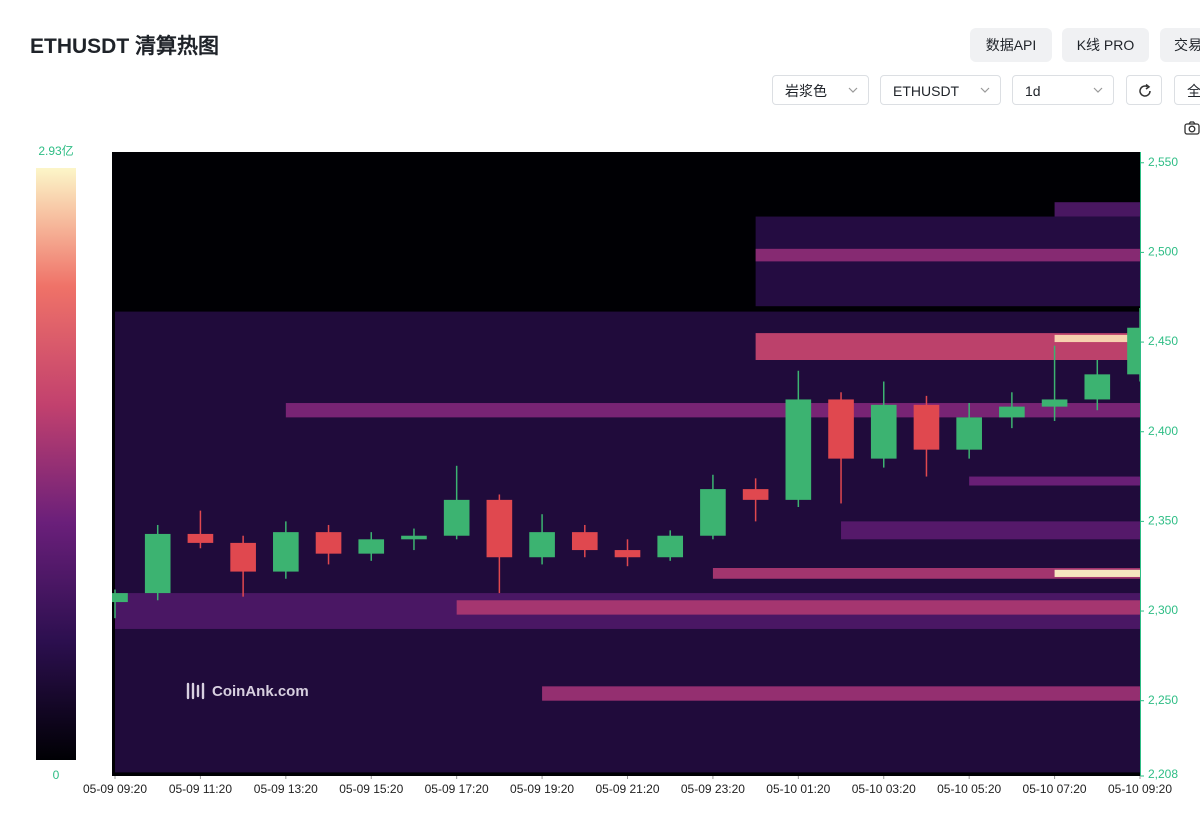  I want to click on colorbar-label: 2.93亿, so click(55, 150).